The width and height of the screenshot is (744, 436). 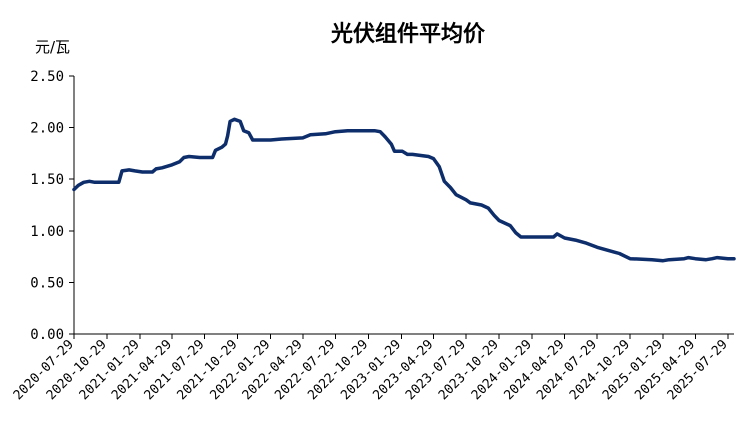 What do you see at coordinates (52, 206) in the screenshot?
I see `y-axis: 0.00 0.50 1.00 1.50 2.00 2.50` at bounding box center [52, 206].